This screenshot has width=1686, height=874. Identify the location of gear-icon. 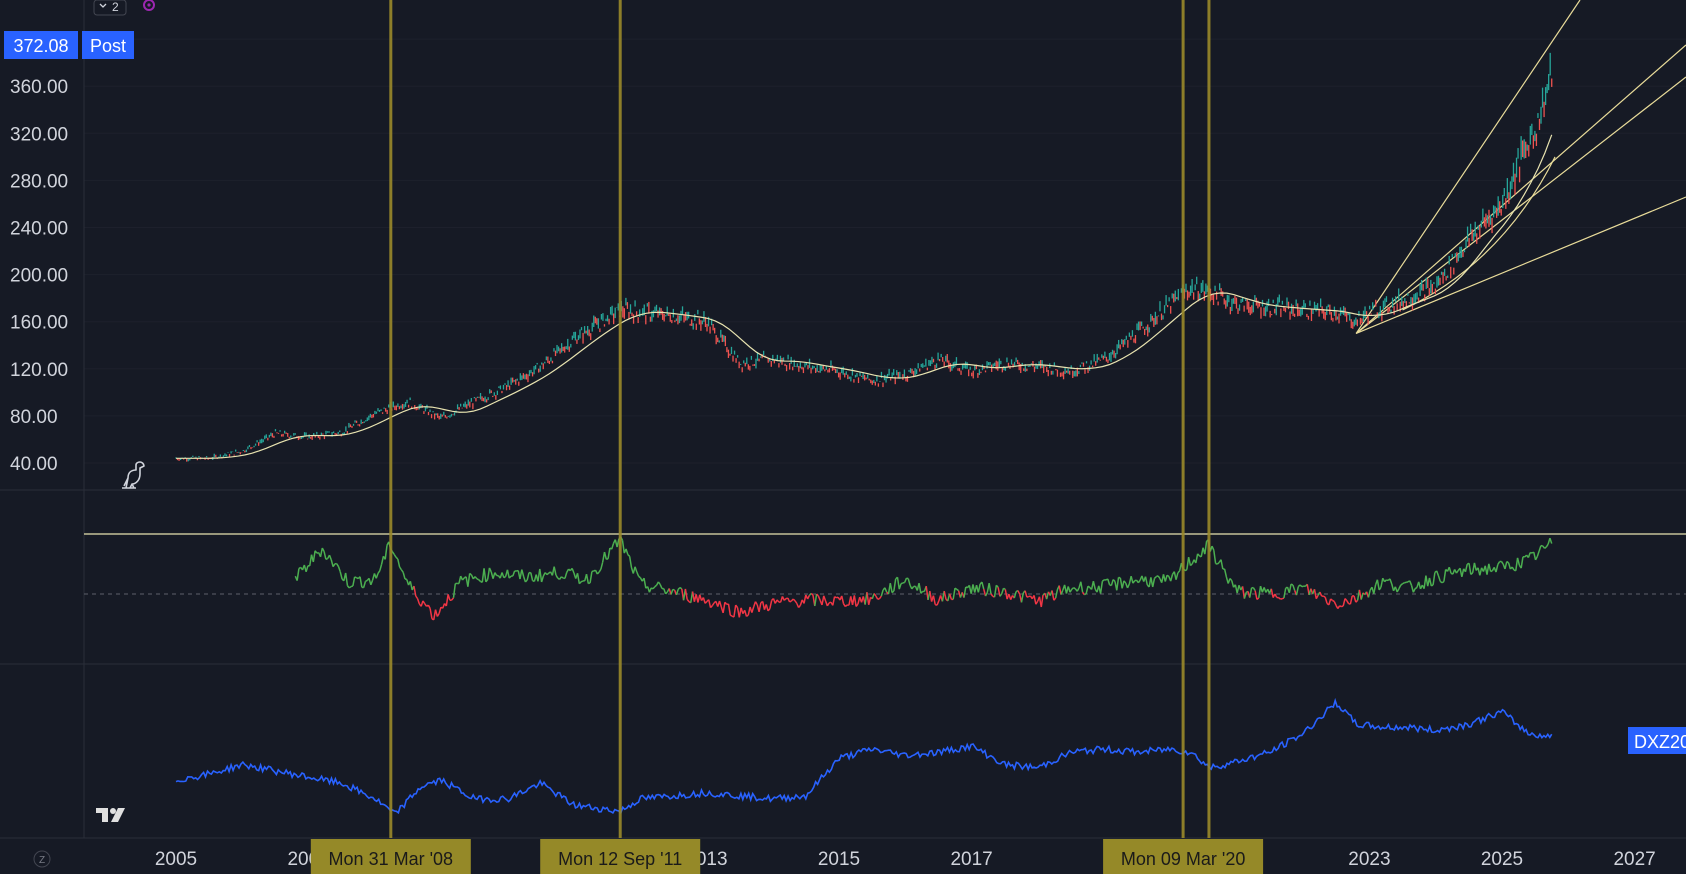
(149, 5).